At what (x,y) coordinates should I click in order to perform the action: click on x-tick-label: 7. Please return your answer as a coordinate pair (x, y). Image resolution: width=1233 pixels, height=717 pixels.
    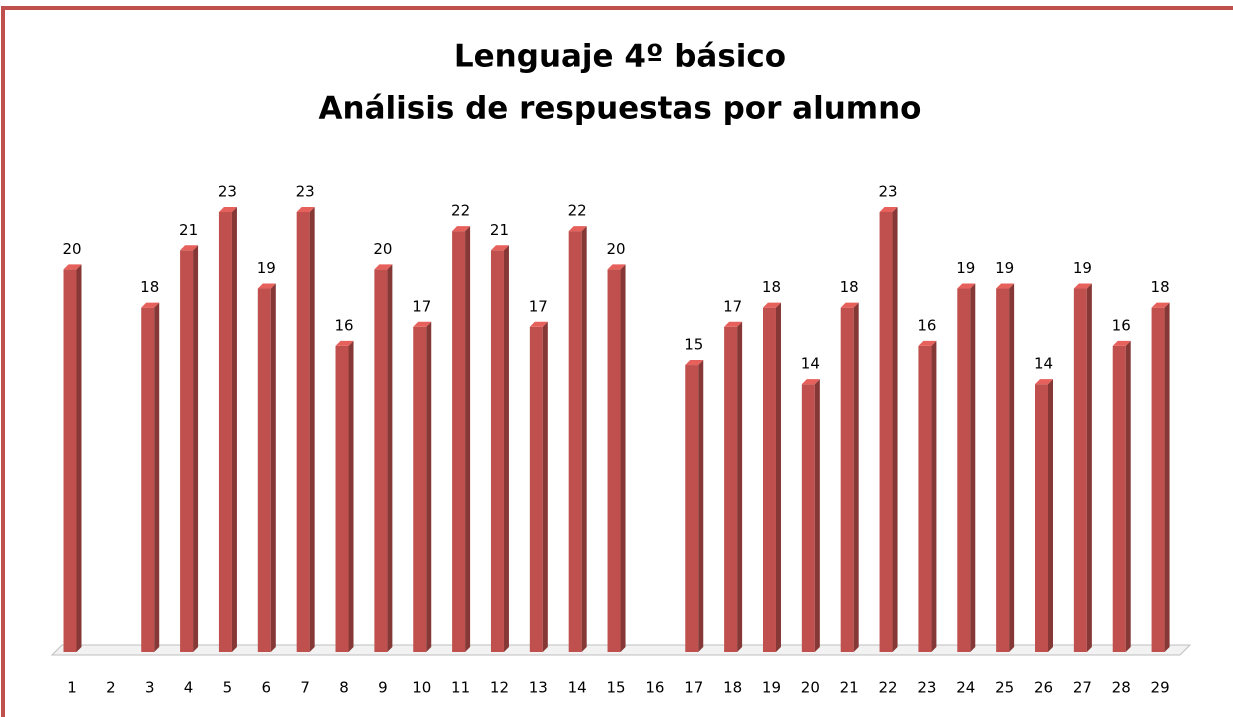
    Looking at the image, I should click on (305, 688).